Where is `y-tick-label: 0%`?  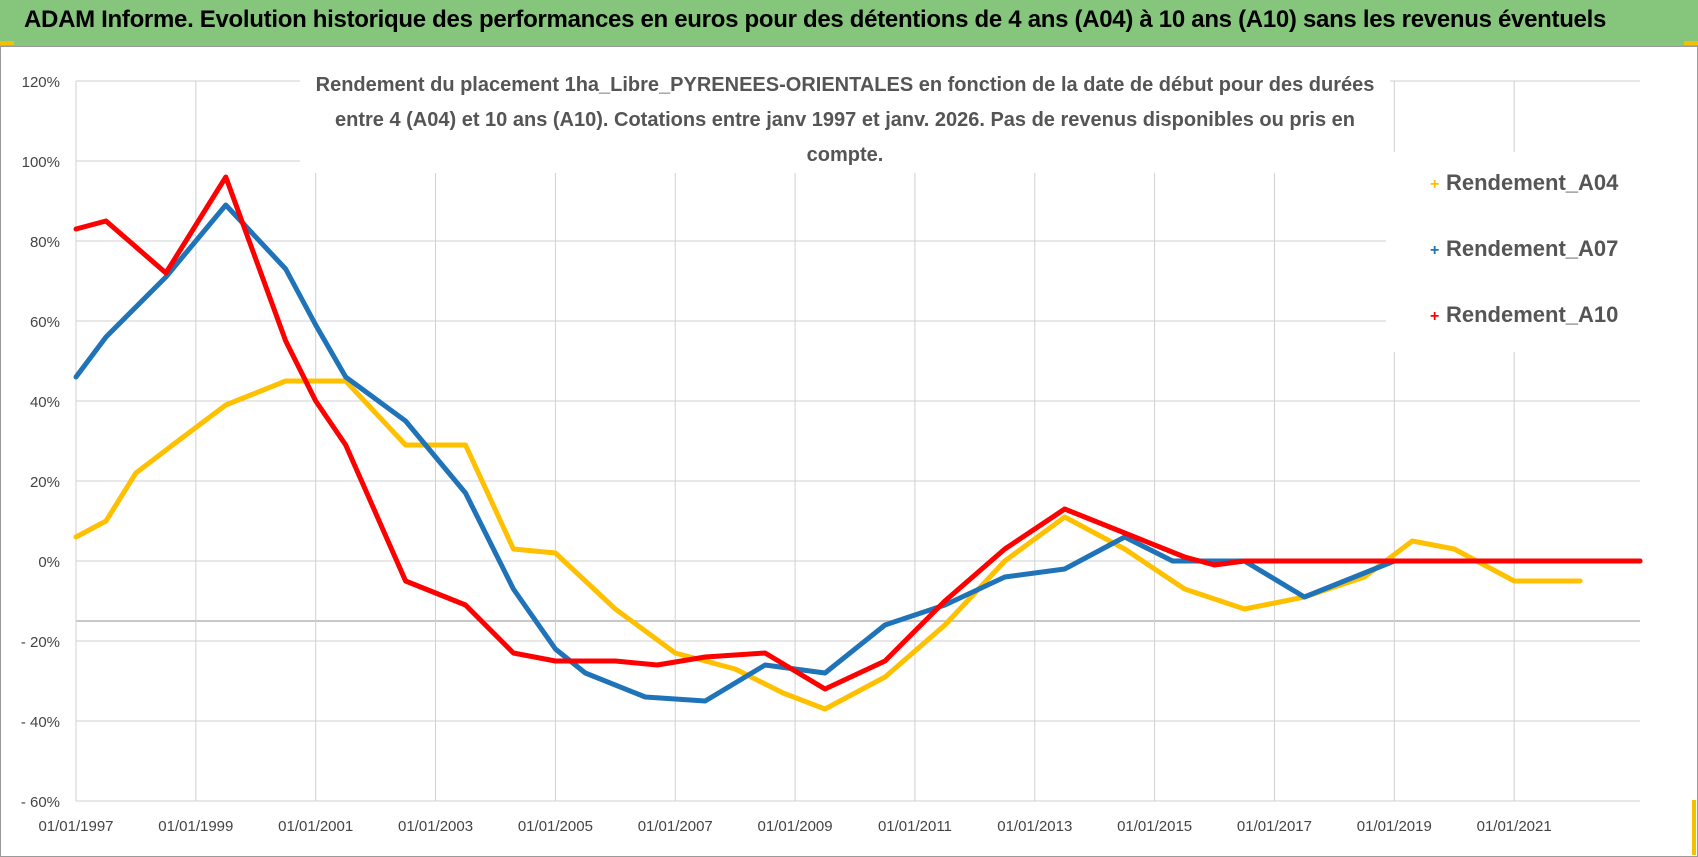
y-tick-label: 0% is located at coordinates (49, 562).